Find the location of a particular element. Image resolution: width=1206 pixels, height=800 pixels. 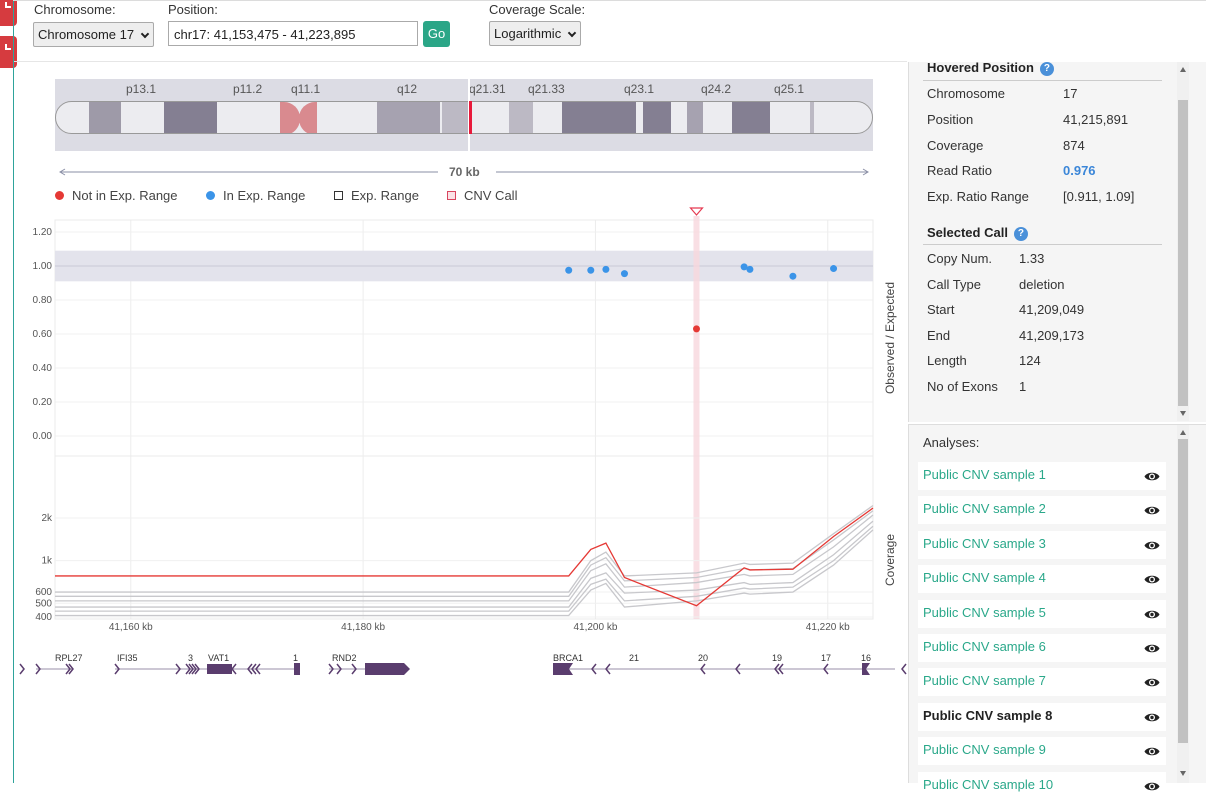

analysis-item: Public CNV sample 5 is located at coordinates (1042, 613).